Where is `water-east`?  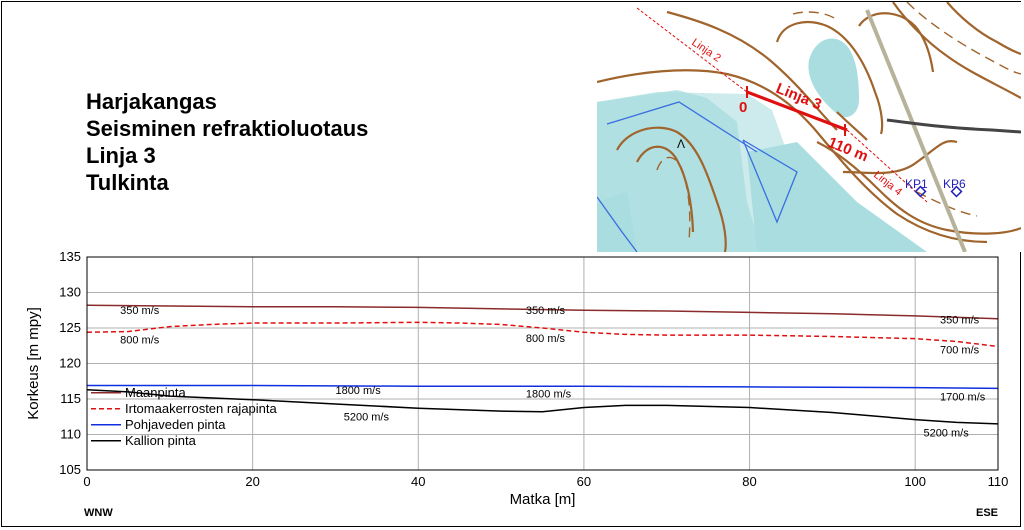 water-east is located at coordinates (617, 222).